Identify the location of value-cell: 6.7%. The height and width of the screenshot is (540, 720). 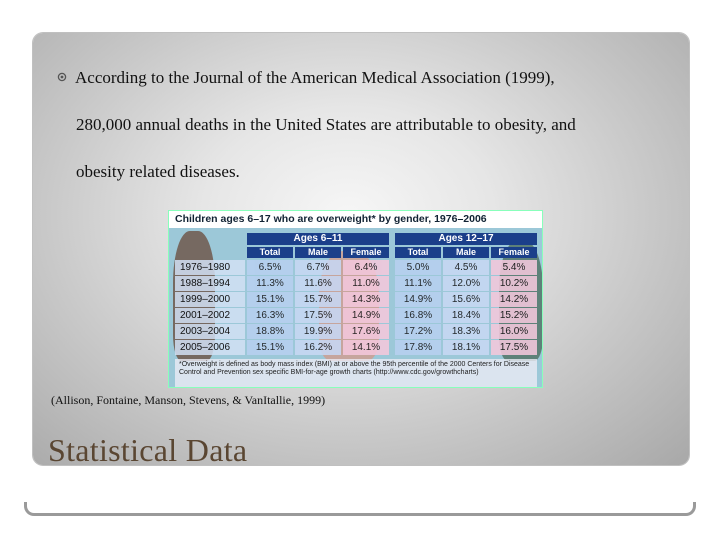
(318, 267).